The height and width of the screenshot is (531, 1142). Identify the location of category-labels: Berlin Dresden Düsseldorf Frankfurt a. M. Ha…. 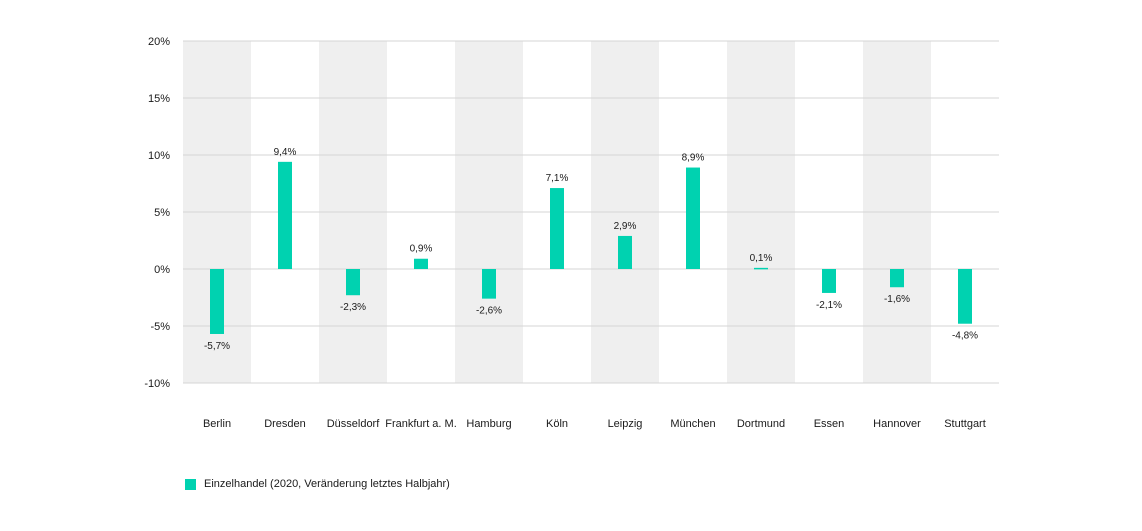
(594, 424).